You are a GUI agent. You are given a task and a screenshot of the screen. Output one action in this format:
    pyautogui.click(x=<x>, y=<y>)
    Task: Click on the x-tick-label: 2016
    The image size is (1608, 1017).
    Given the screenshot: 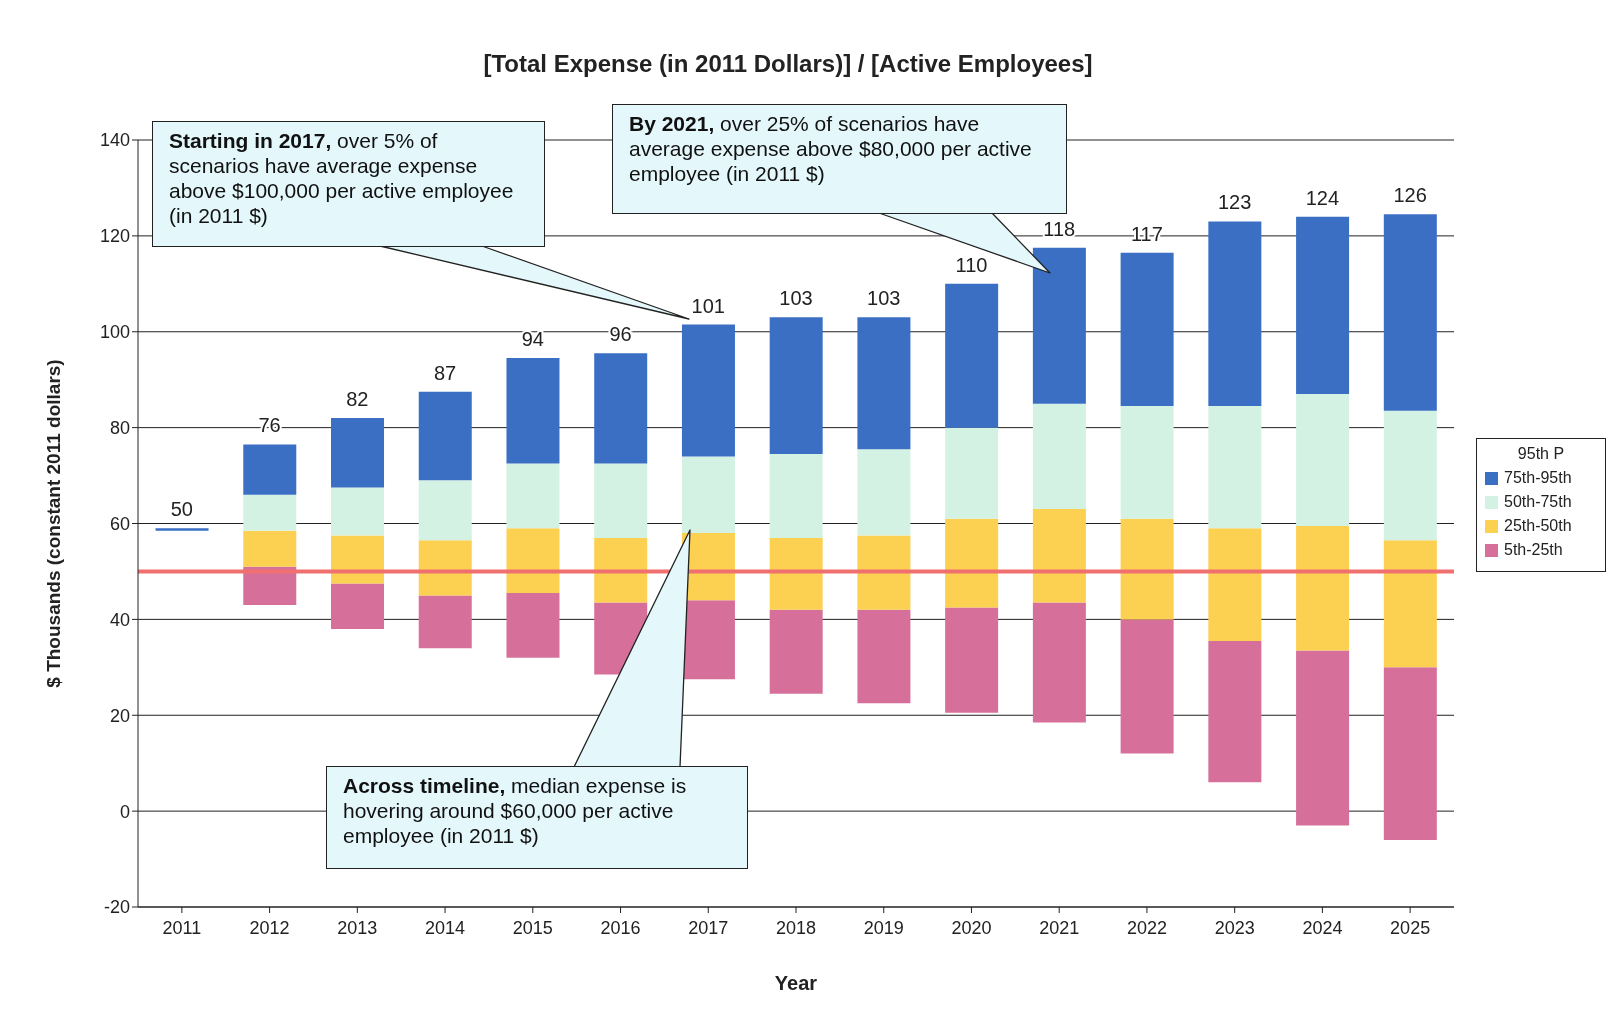 What is the action you would take?
    pyautogui.click(x=620, y=927)
    